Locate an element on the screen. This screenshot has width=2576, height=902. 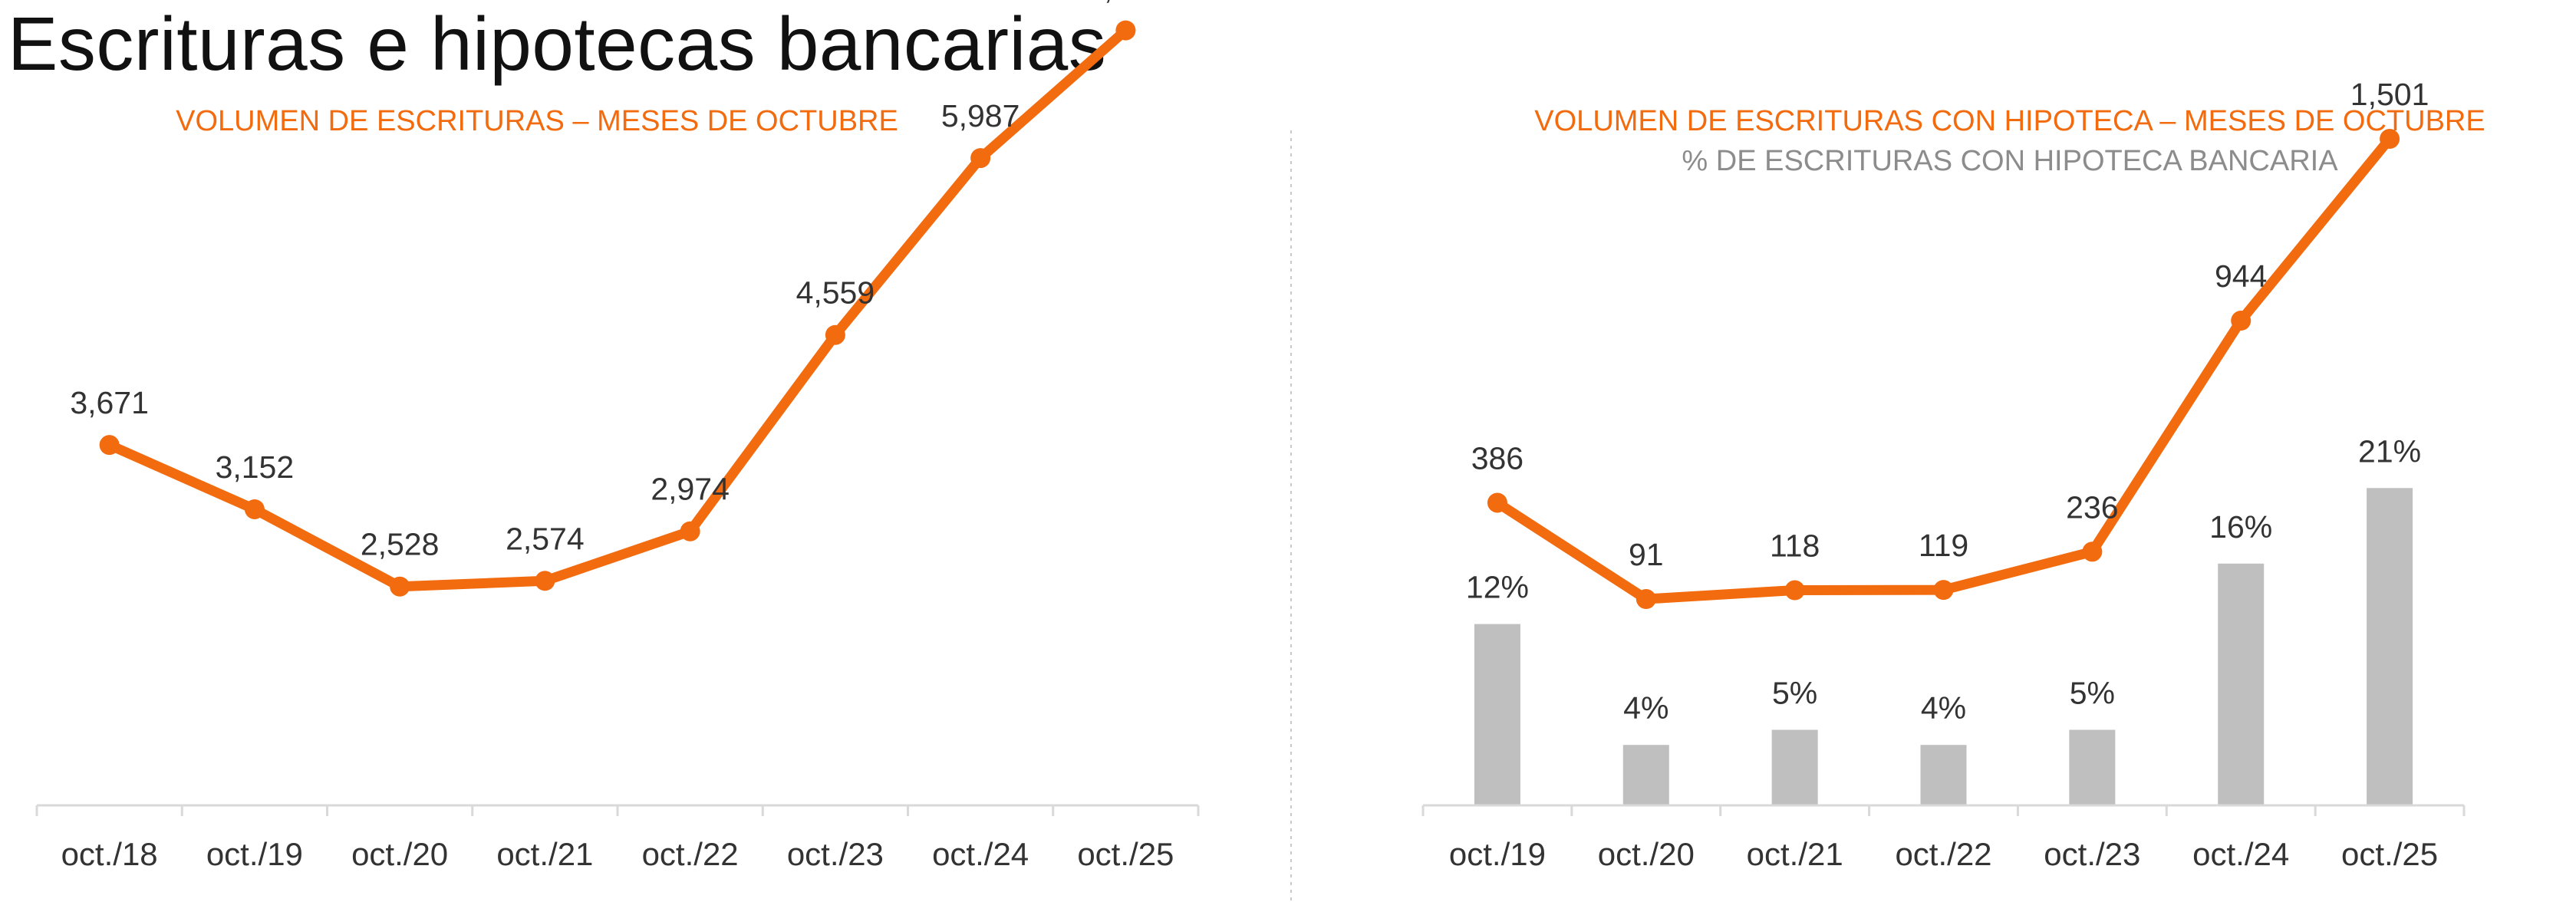
data-label: 236 is located at coordinates (2092, 507).